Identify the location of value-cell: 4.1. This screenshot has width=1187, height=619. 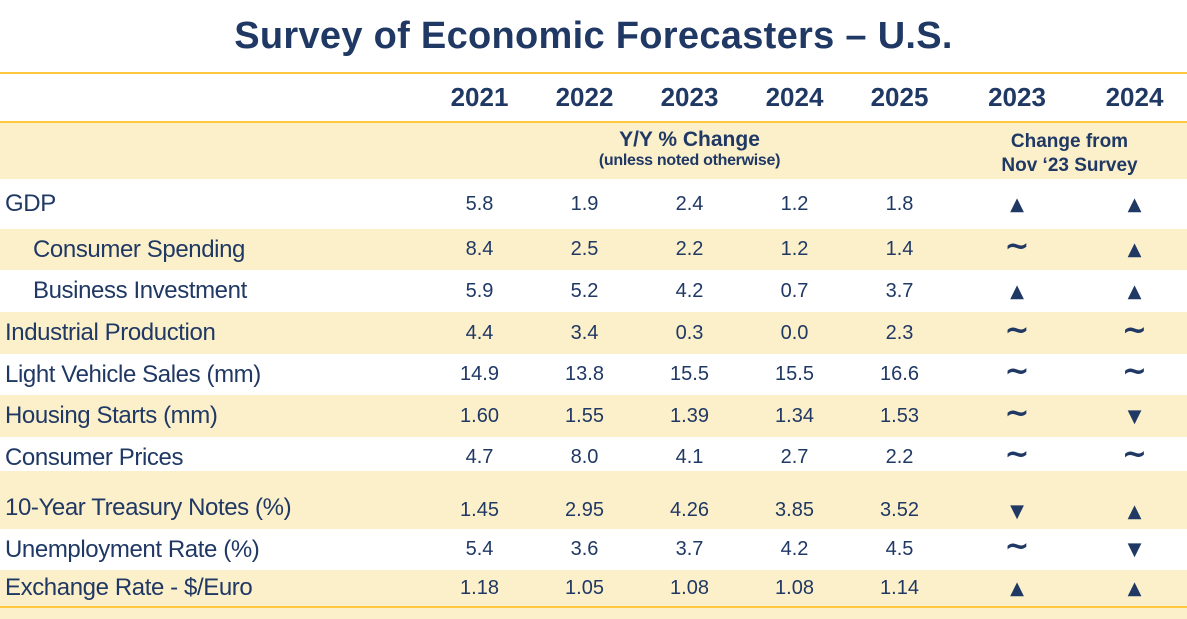
(689, 457).